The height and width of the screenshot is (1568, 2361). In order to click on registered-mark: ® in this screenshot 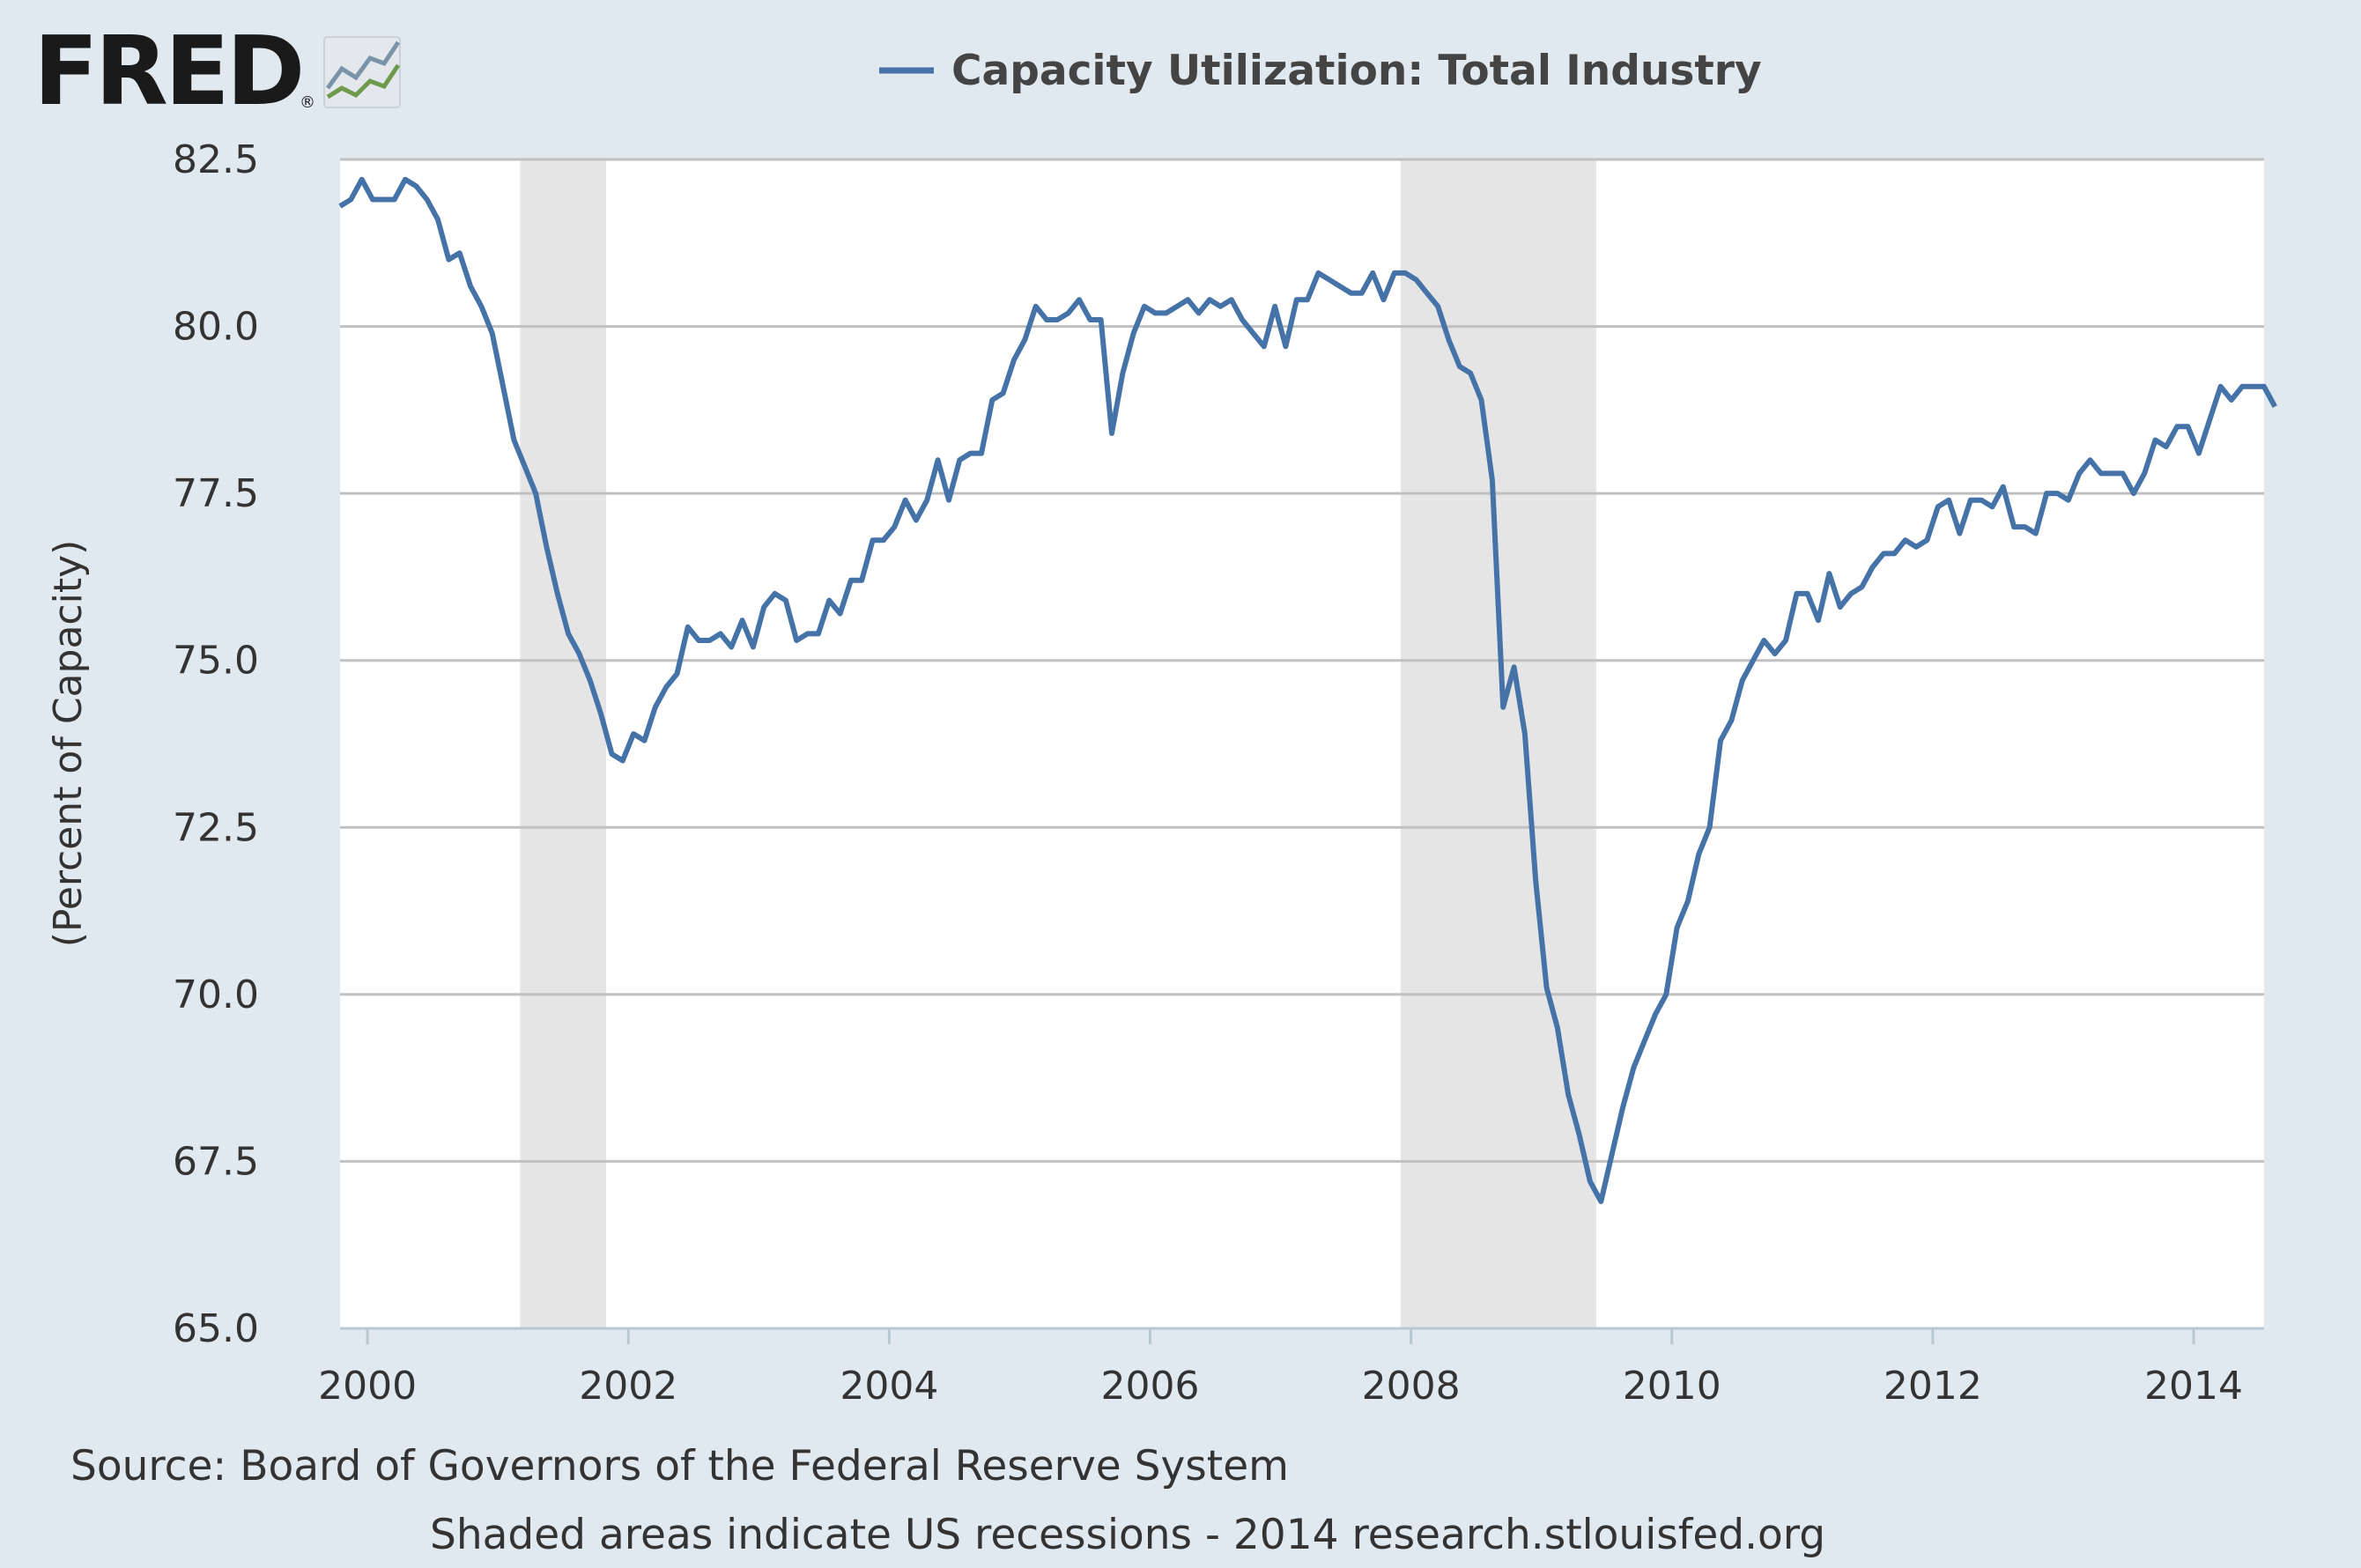, I will do `click(307, 102)`.